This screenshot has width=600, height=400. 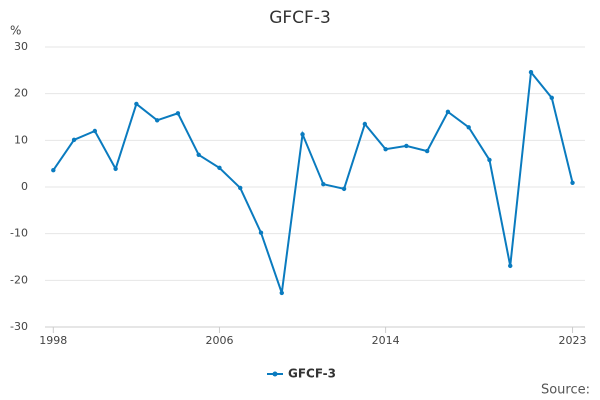 What do you see at coordinates (53, 340) in the screenshot?
I see `x-tick-label: 1998` at bounding box center [53, 340].